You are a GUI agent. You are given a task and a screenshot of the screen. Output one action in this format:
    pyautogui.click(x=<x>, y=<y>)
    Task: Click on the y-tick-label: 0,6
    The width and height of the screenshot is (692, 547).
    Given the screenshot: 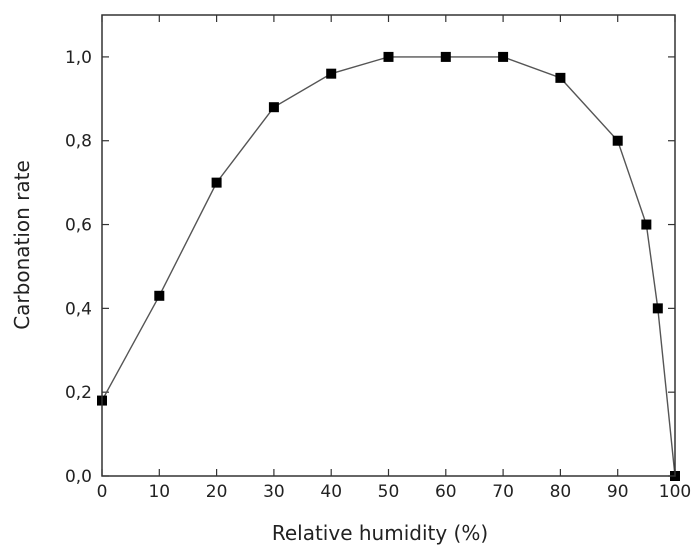 What is the action you would take?
    pyautogui.click(x=78, y=226)
    